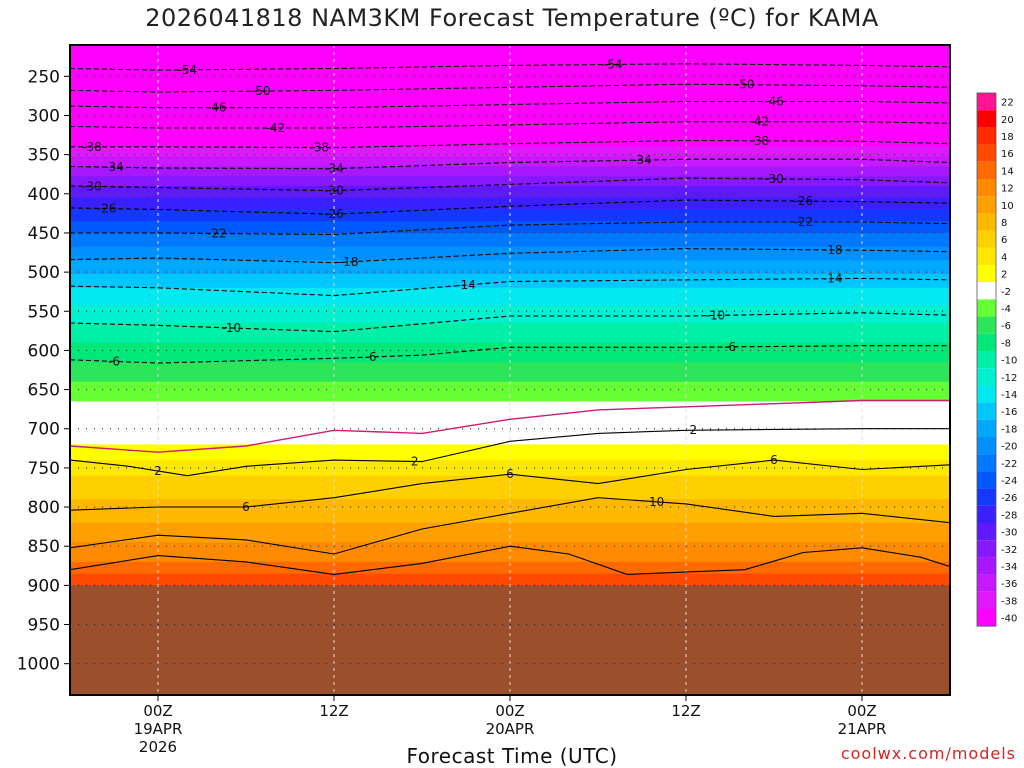 The height and width of the screenshot is (768, 1024). I want to click on contour--18, so click(510, 256).